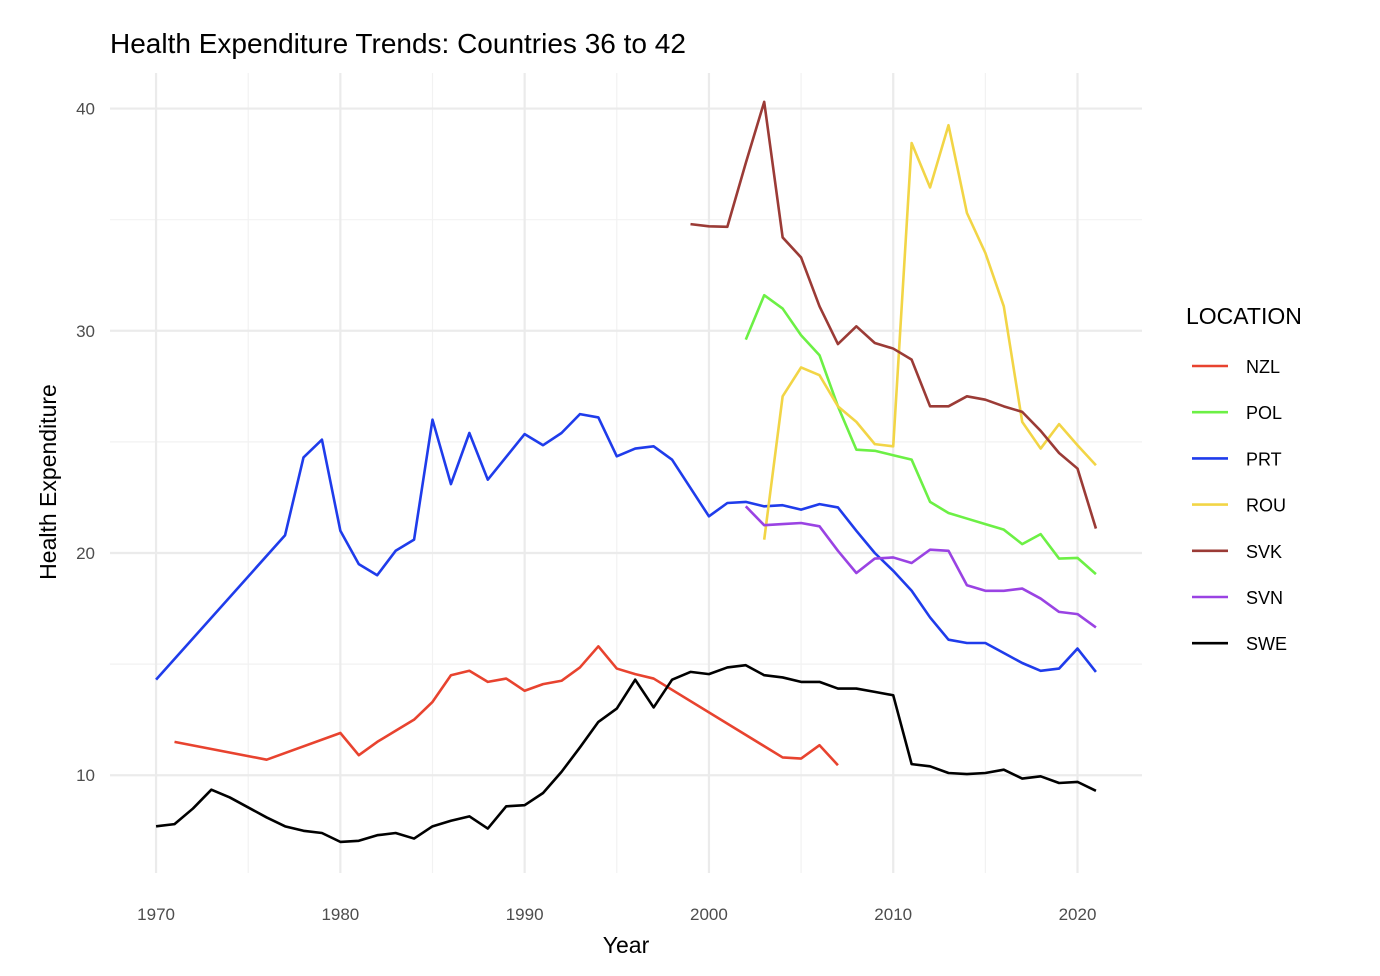 Image resolution: width=1380 pixels, height=976 pixels. What do you see at coordinates (85, 331) in the screenshot?
I see `y-tick-label: 30` at bounding box center [85, 331].